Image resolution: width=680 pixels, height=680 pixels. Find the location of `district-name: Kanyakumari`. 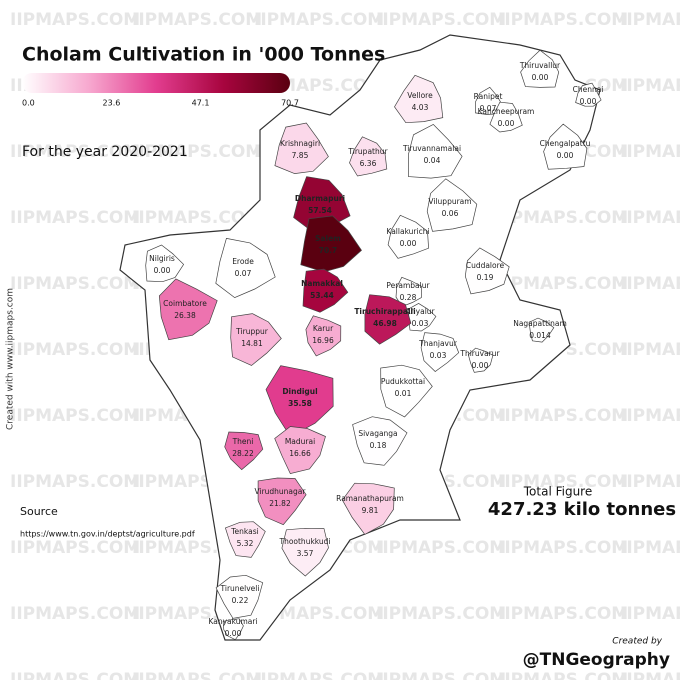

district-name: Kanyakumari is located at coordinates (232, 621).